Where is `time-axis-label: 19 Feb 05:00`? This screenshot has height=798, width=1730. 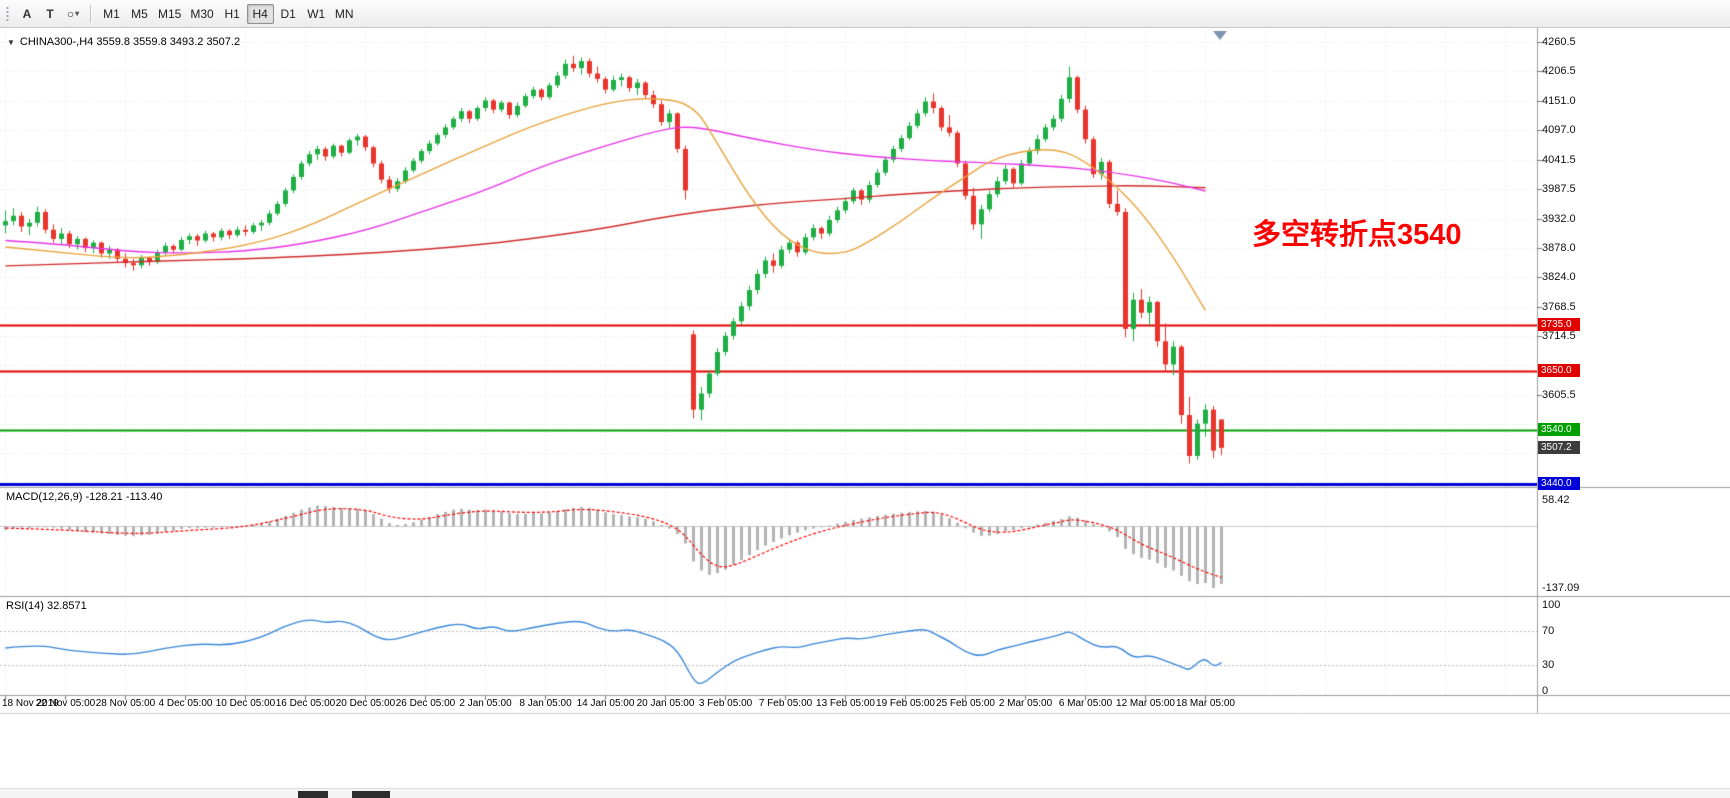 time-axis-label: 19 Feb 05:00 is located at coordinates (905, 703).